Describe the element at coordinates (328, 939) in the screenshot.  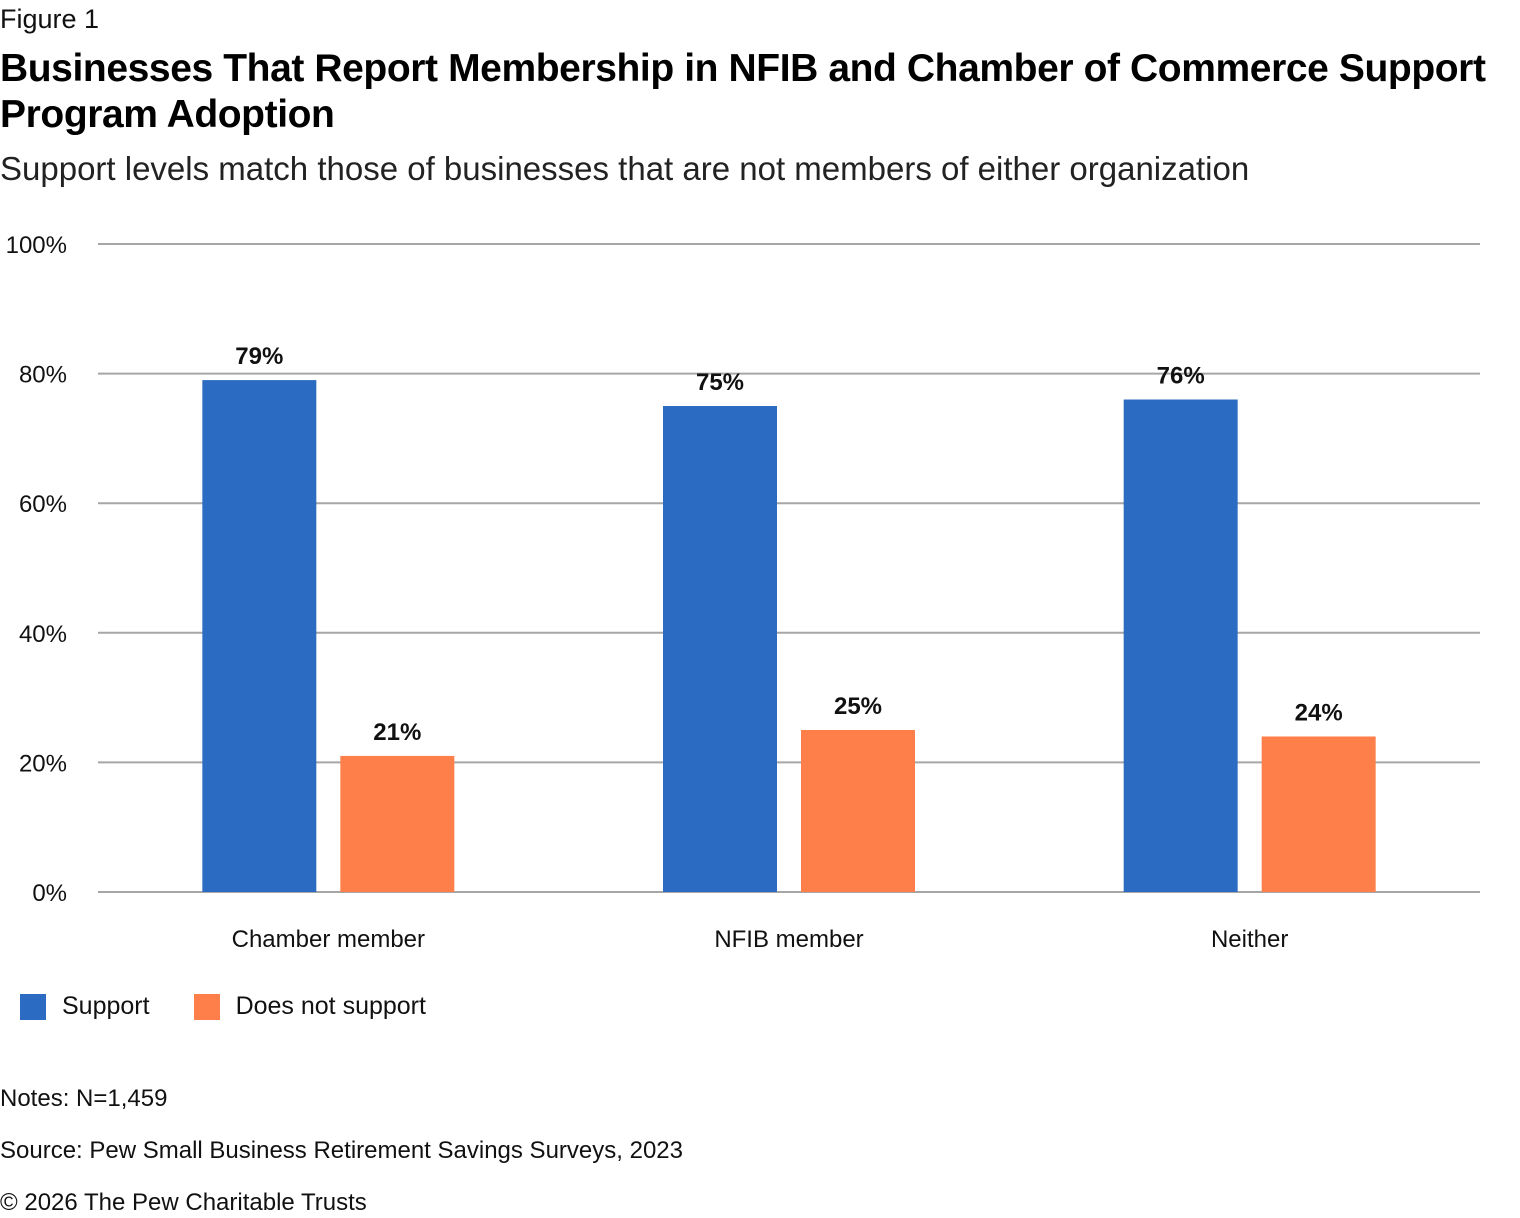
I see `x-category-label: Chamber member` at that location.